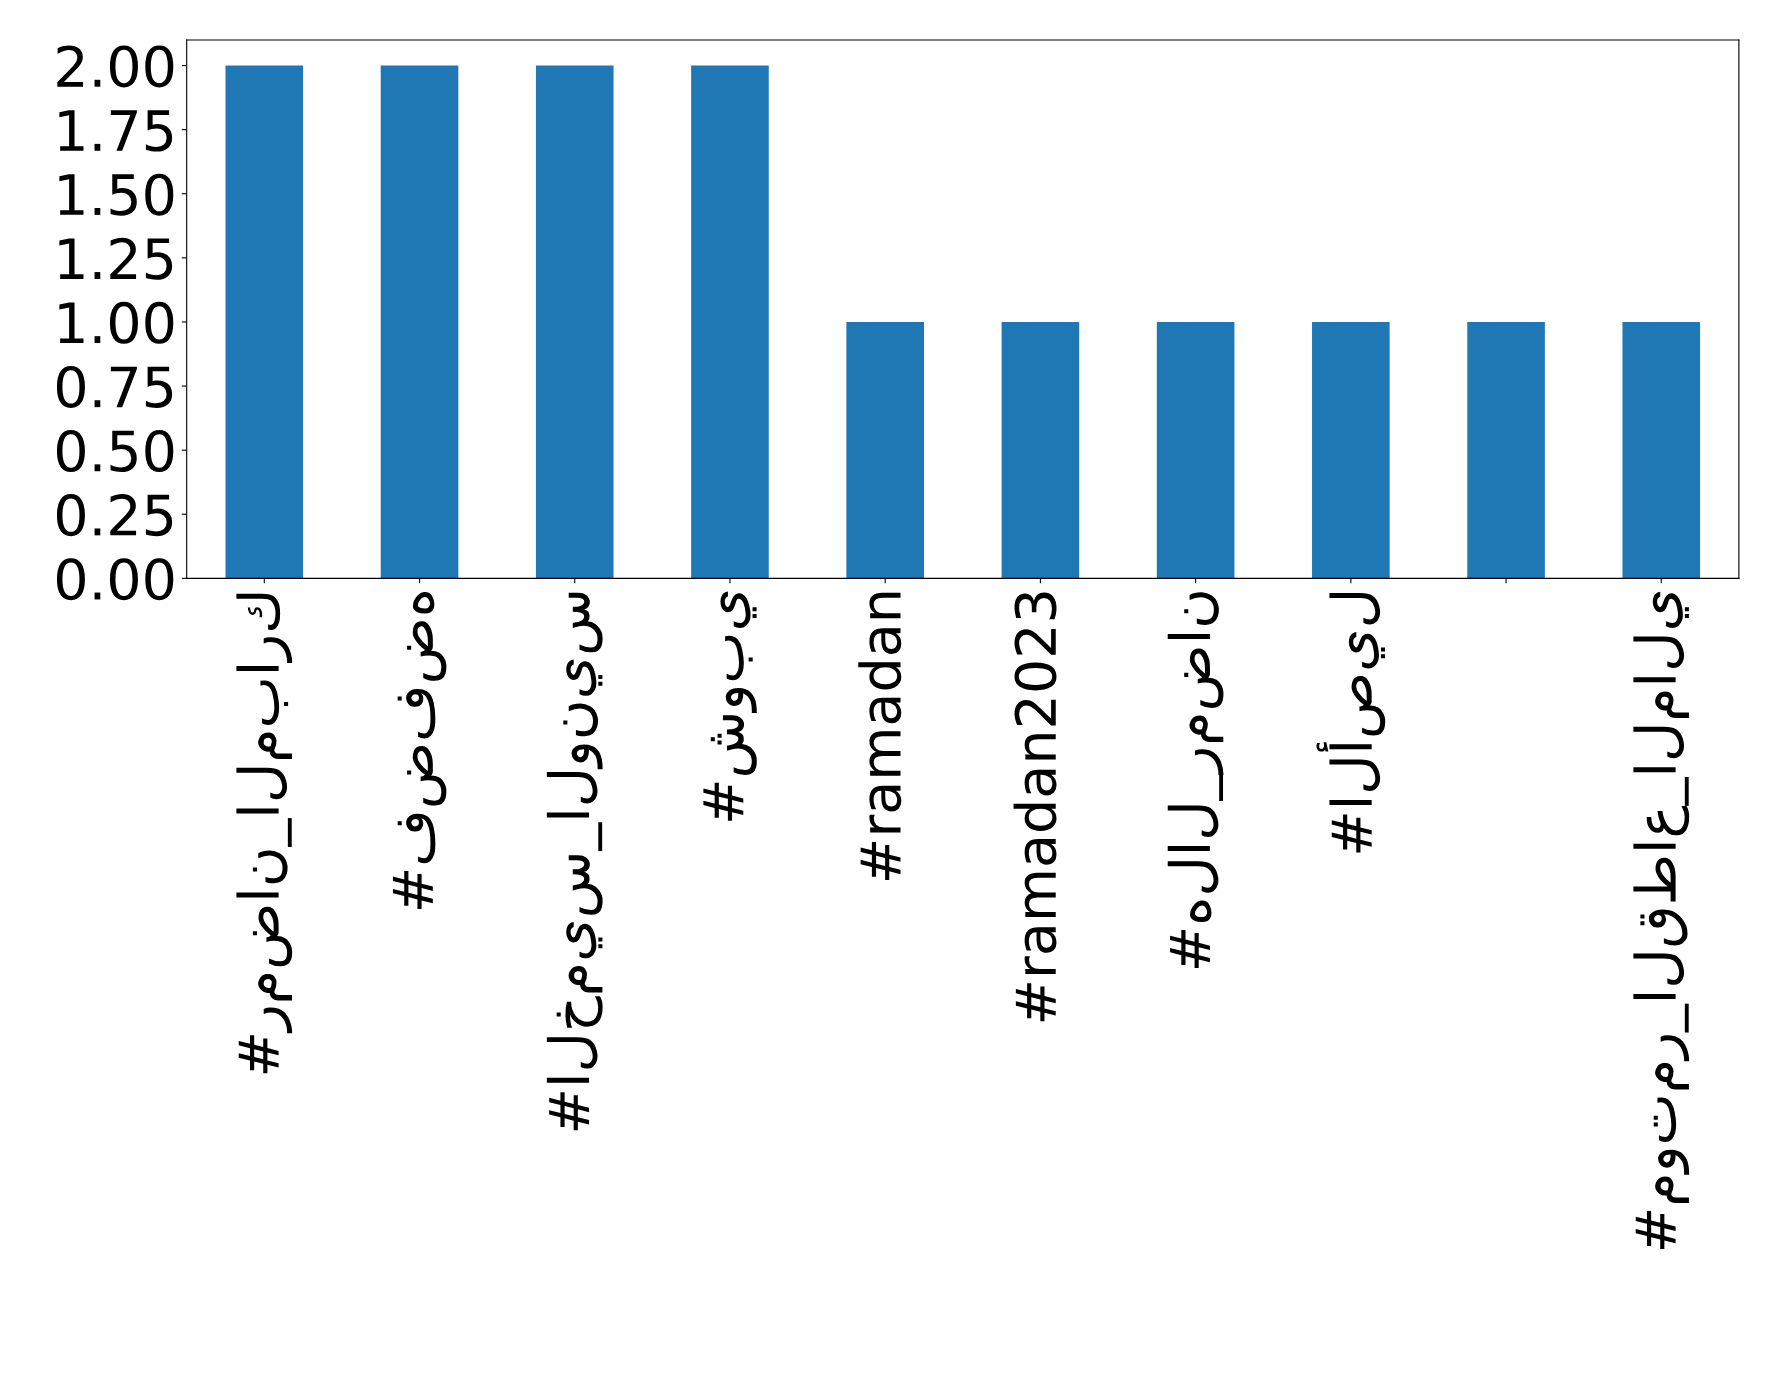 The height and width of the screenshot is (1377, 1778). Describe the element at coordinates (116, 322) in the screenshot. I see `y-tick-label: 1.00` at that location.